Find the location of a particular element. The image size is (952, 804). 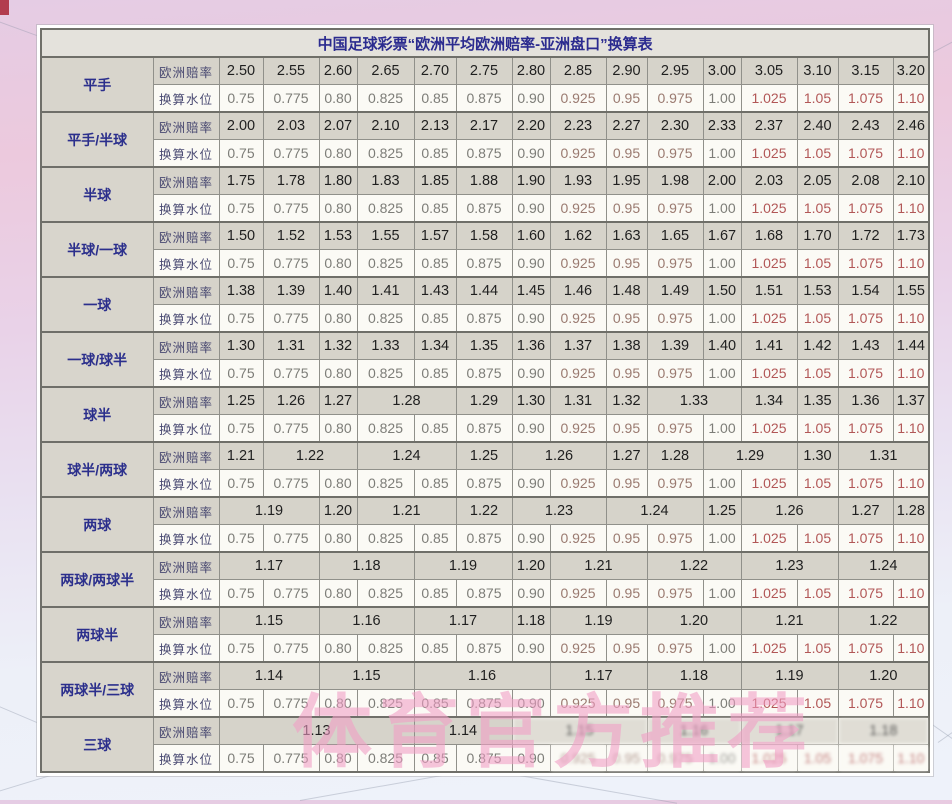

odds-value: 2.00 is located at coordinates (722, 180).